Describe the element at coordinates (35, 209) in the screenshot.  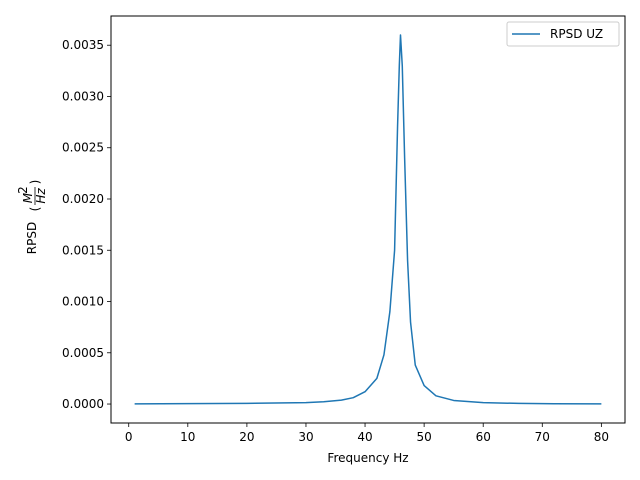
I see `y-axis-label-paren-left: (` at that location.